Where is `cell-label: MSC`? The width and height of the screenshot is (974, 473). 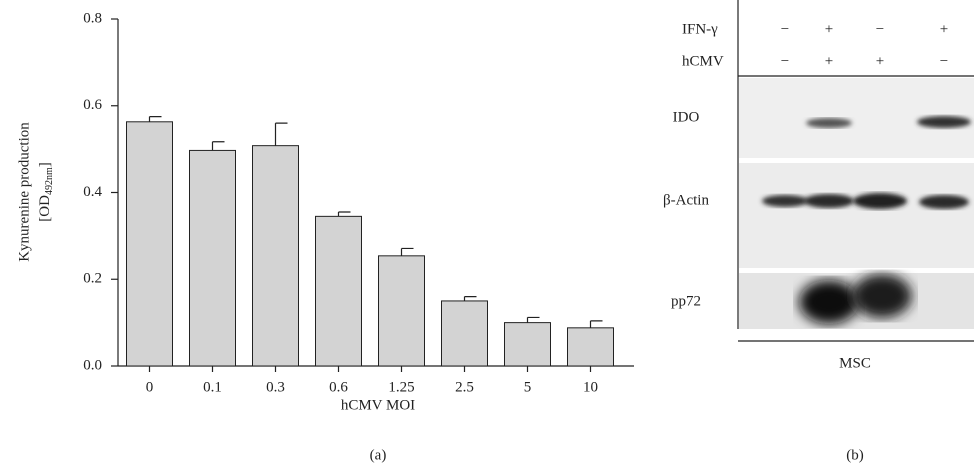
cell-label: MSC is located at coordinates (855, 363).